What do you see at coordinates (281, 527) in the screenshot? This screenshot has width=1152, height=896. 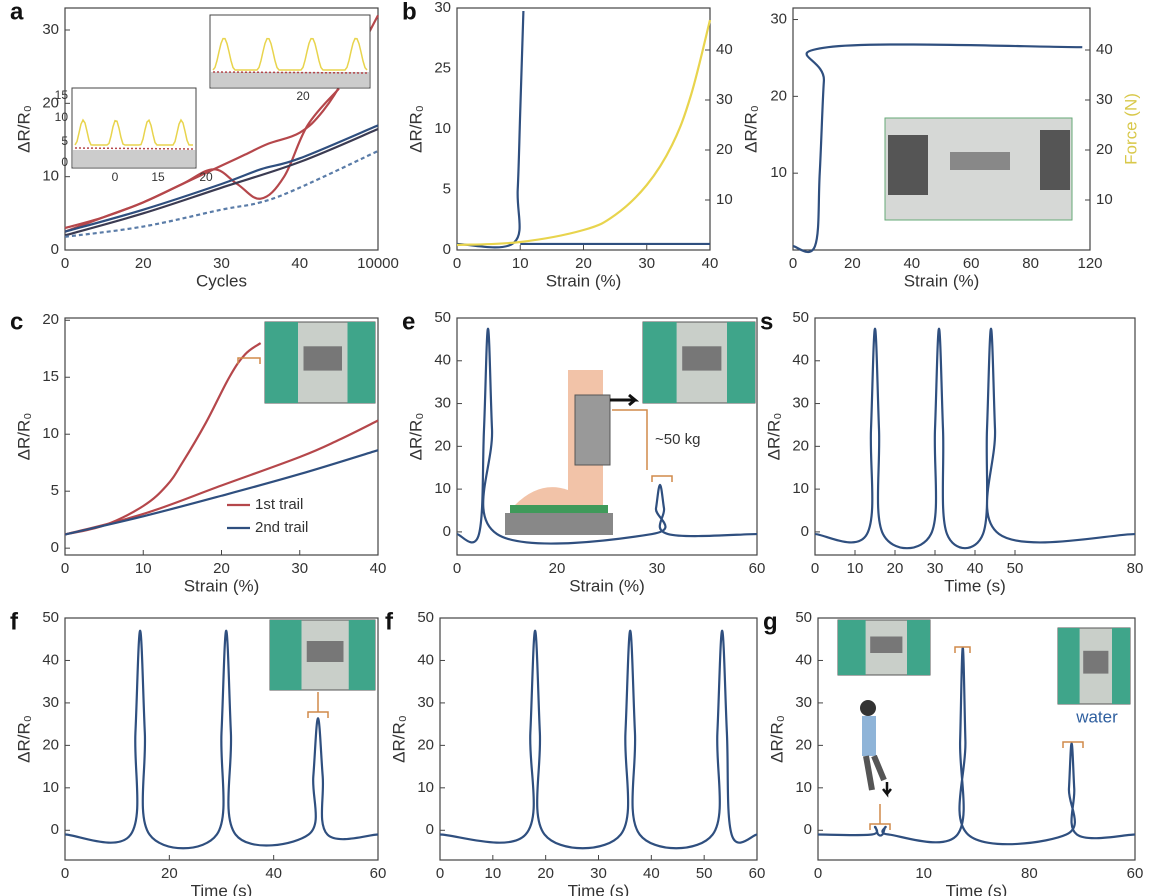 I see `legend-label: 2nd trail` at bounding box center [281, 527].